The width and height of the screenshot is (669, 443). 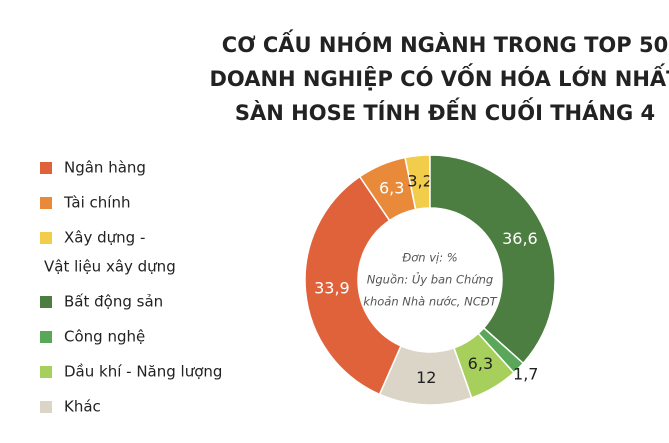 What do you see at coordinates (430, 302) in the screenshot?
I see `center-note: khoản Nhà nước, NCĐT` at bounding box center [430, 302].